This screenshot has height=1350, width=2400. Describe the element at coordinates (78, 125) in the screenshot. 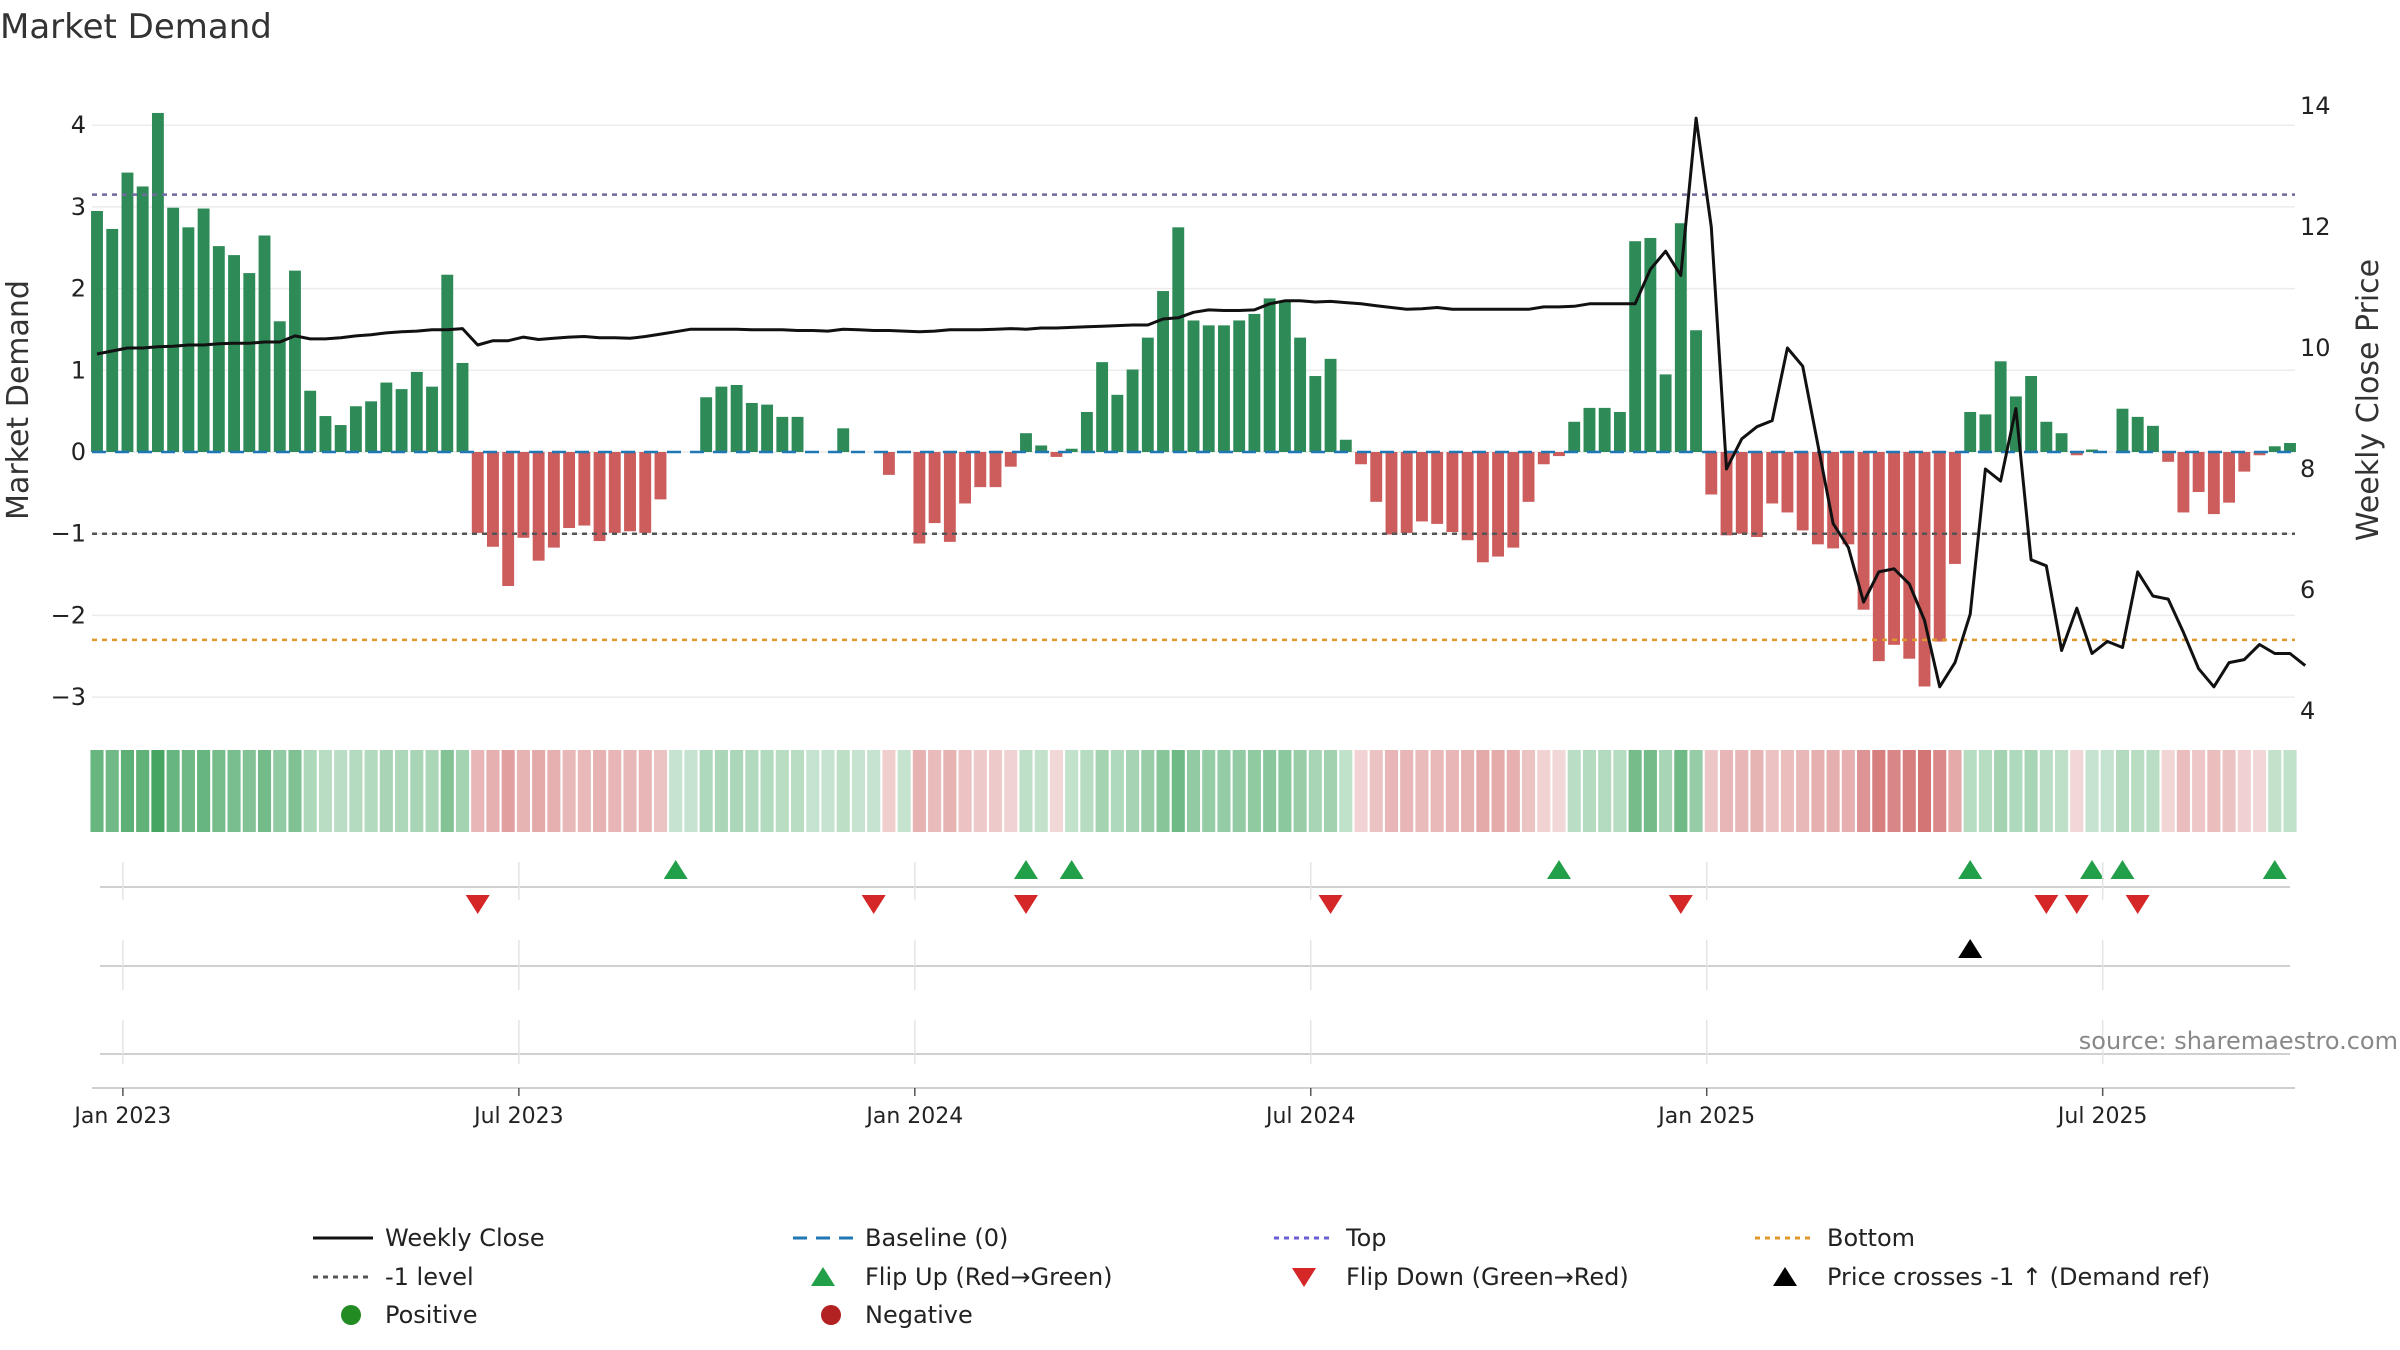

I see `left-tick-label: 4` at that location.